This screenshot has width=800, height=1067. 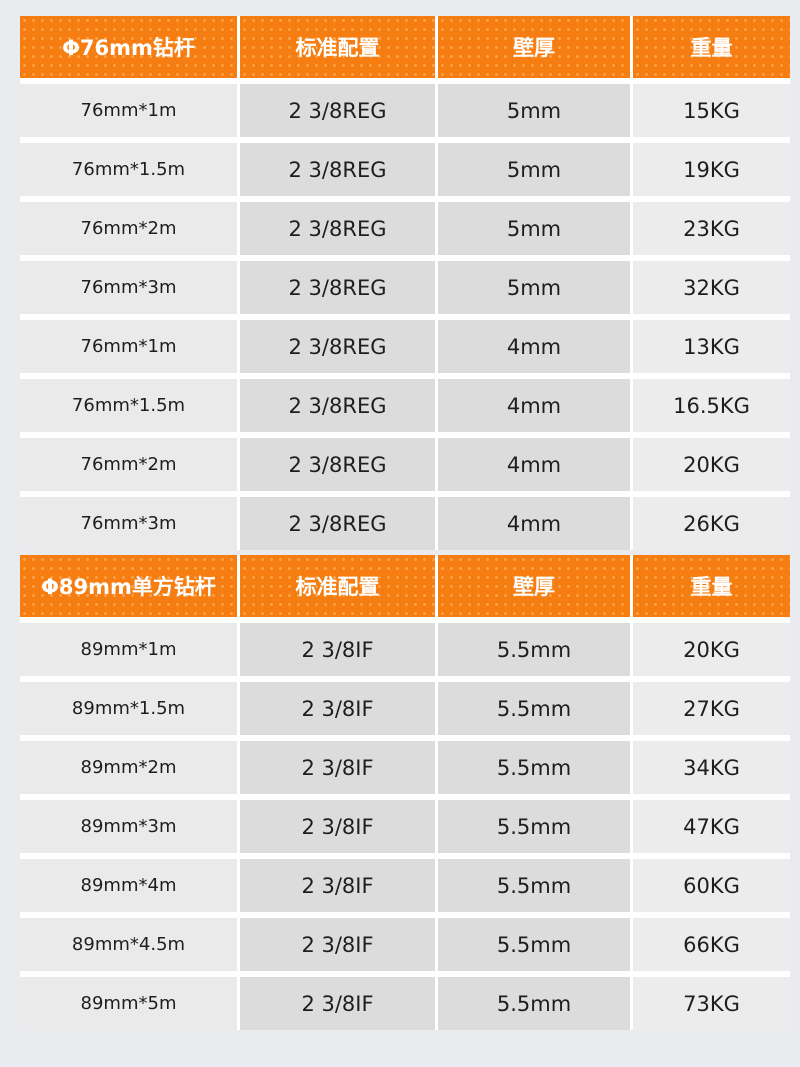 I want to click on table-cell: 27KG, so click(x=711, y=708).